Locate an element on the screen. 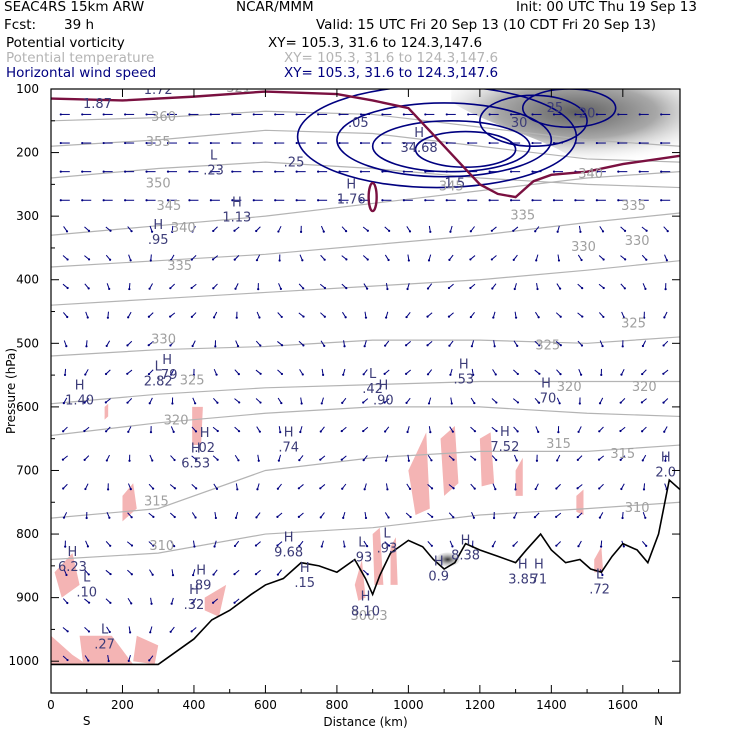 Image resolution: width=740 pixels, height=740 pixels. y-tick-label: 800 is located at coordinates (27, 534).